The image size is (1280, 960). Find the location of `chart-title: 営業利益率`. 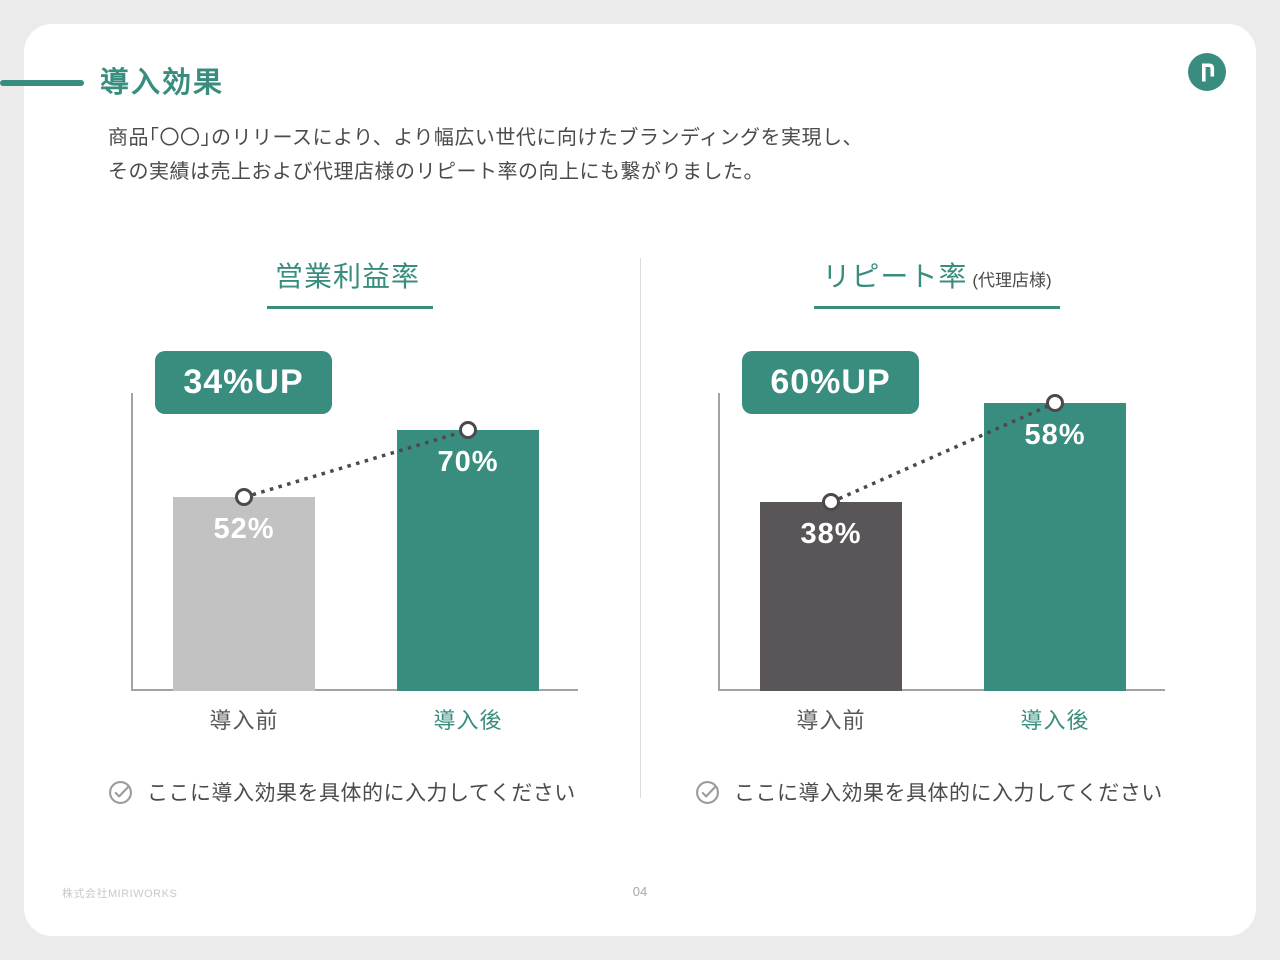

chart-title: 営業利益率 is located at coordinates (349, 282).